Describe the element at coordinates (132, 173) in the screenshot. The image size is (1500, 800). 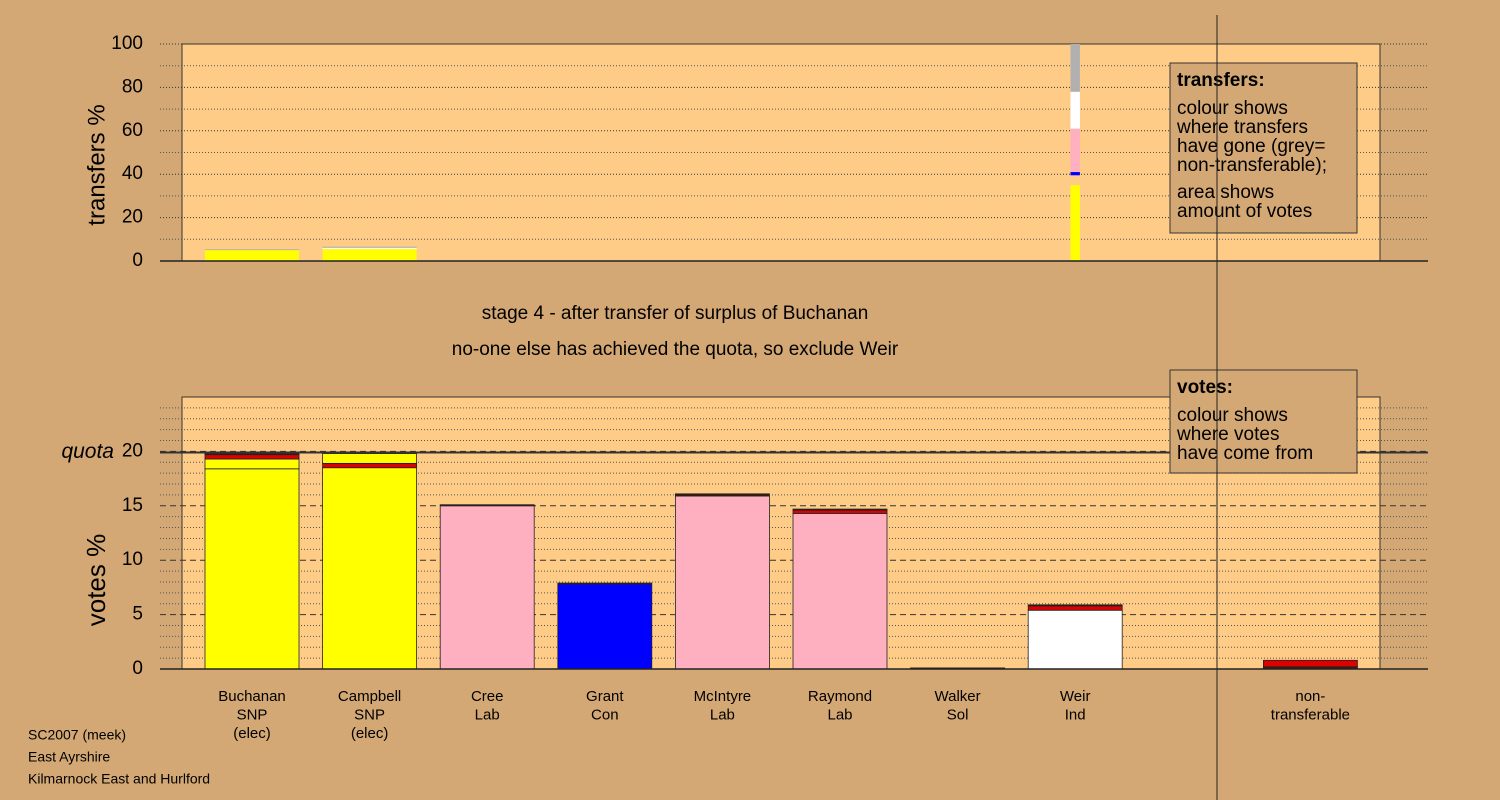
I see `y-tick-label: 40` at that location.